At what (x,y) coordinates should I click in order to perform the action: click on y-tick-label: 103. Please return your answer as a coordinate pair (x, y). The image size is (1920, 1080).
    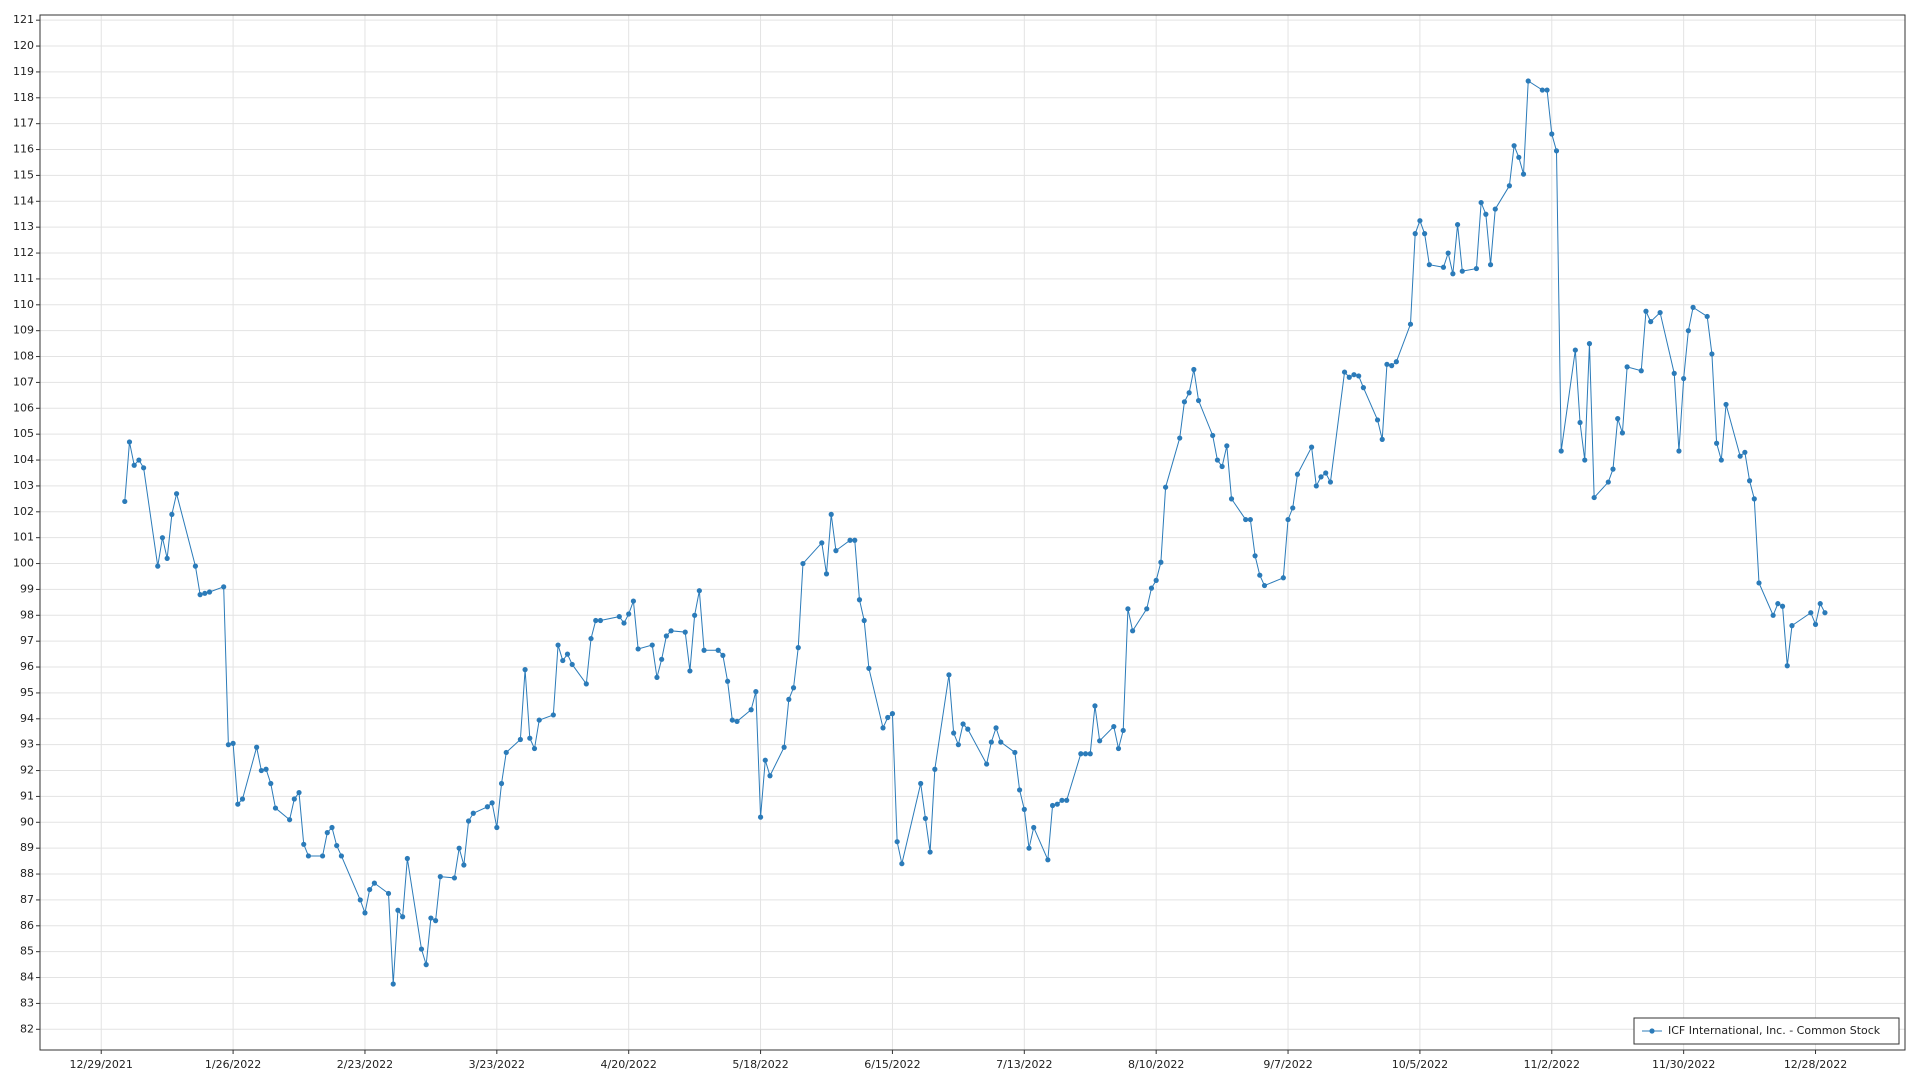
    Looking at the image, I should click on (23, 485).